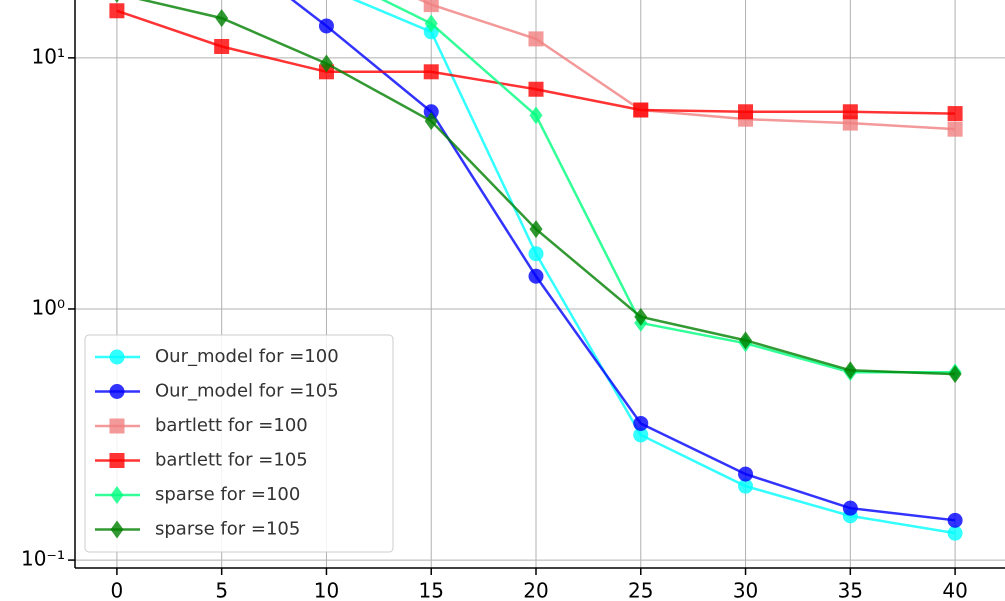  What do you see at coordinates (431, 590) in the screenshot?
I see `x-tick-label: 15` at bounding box center [431, 590].